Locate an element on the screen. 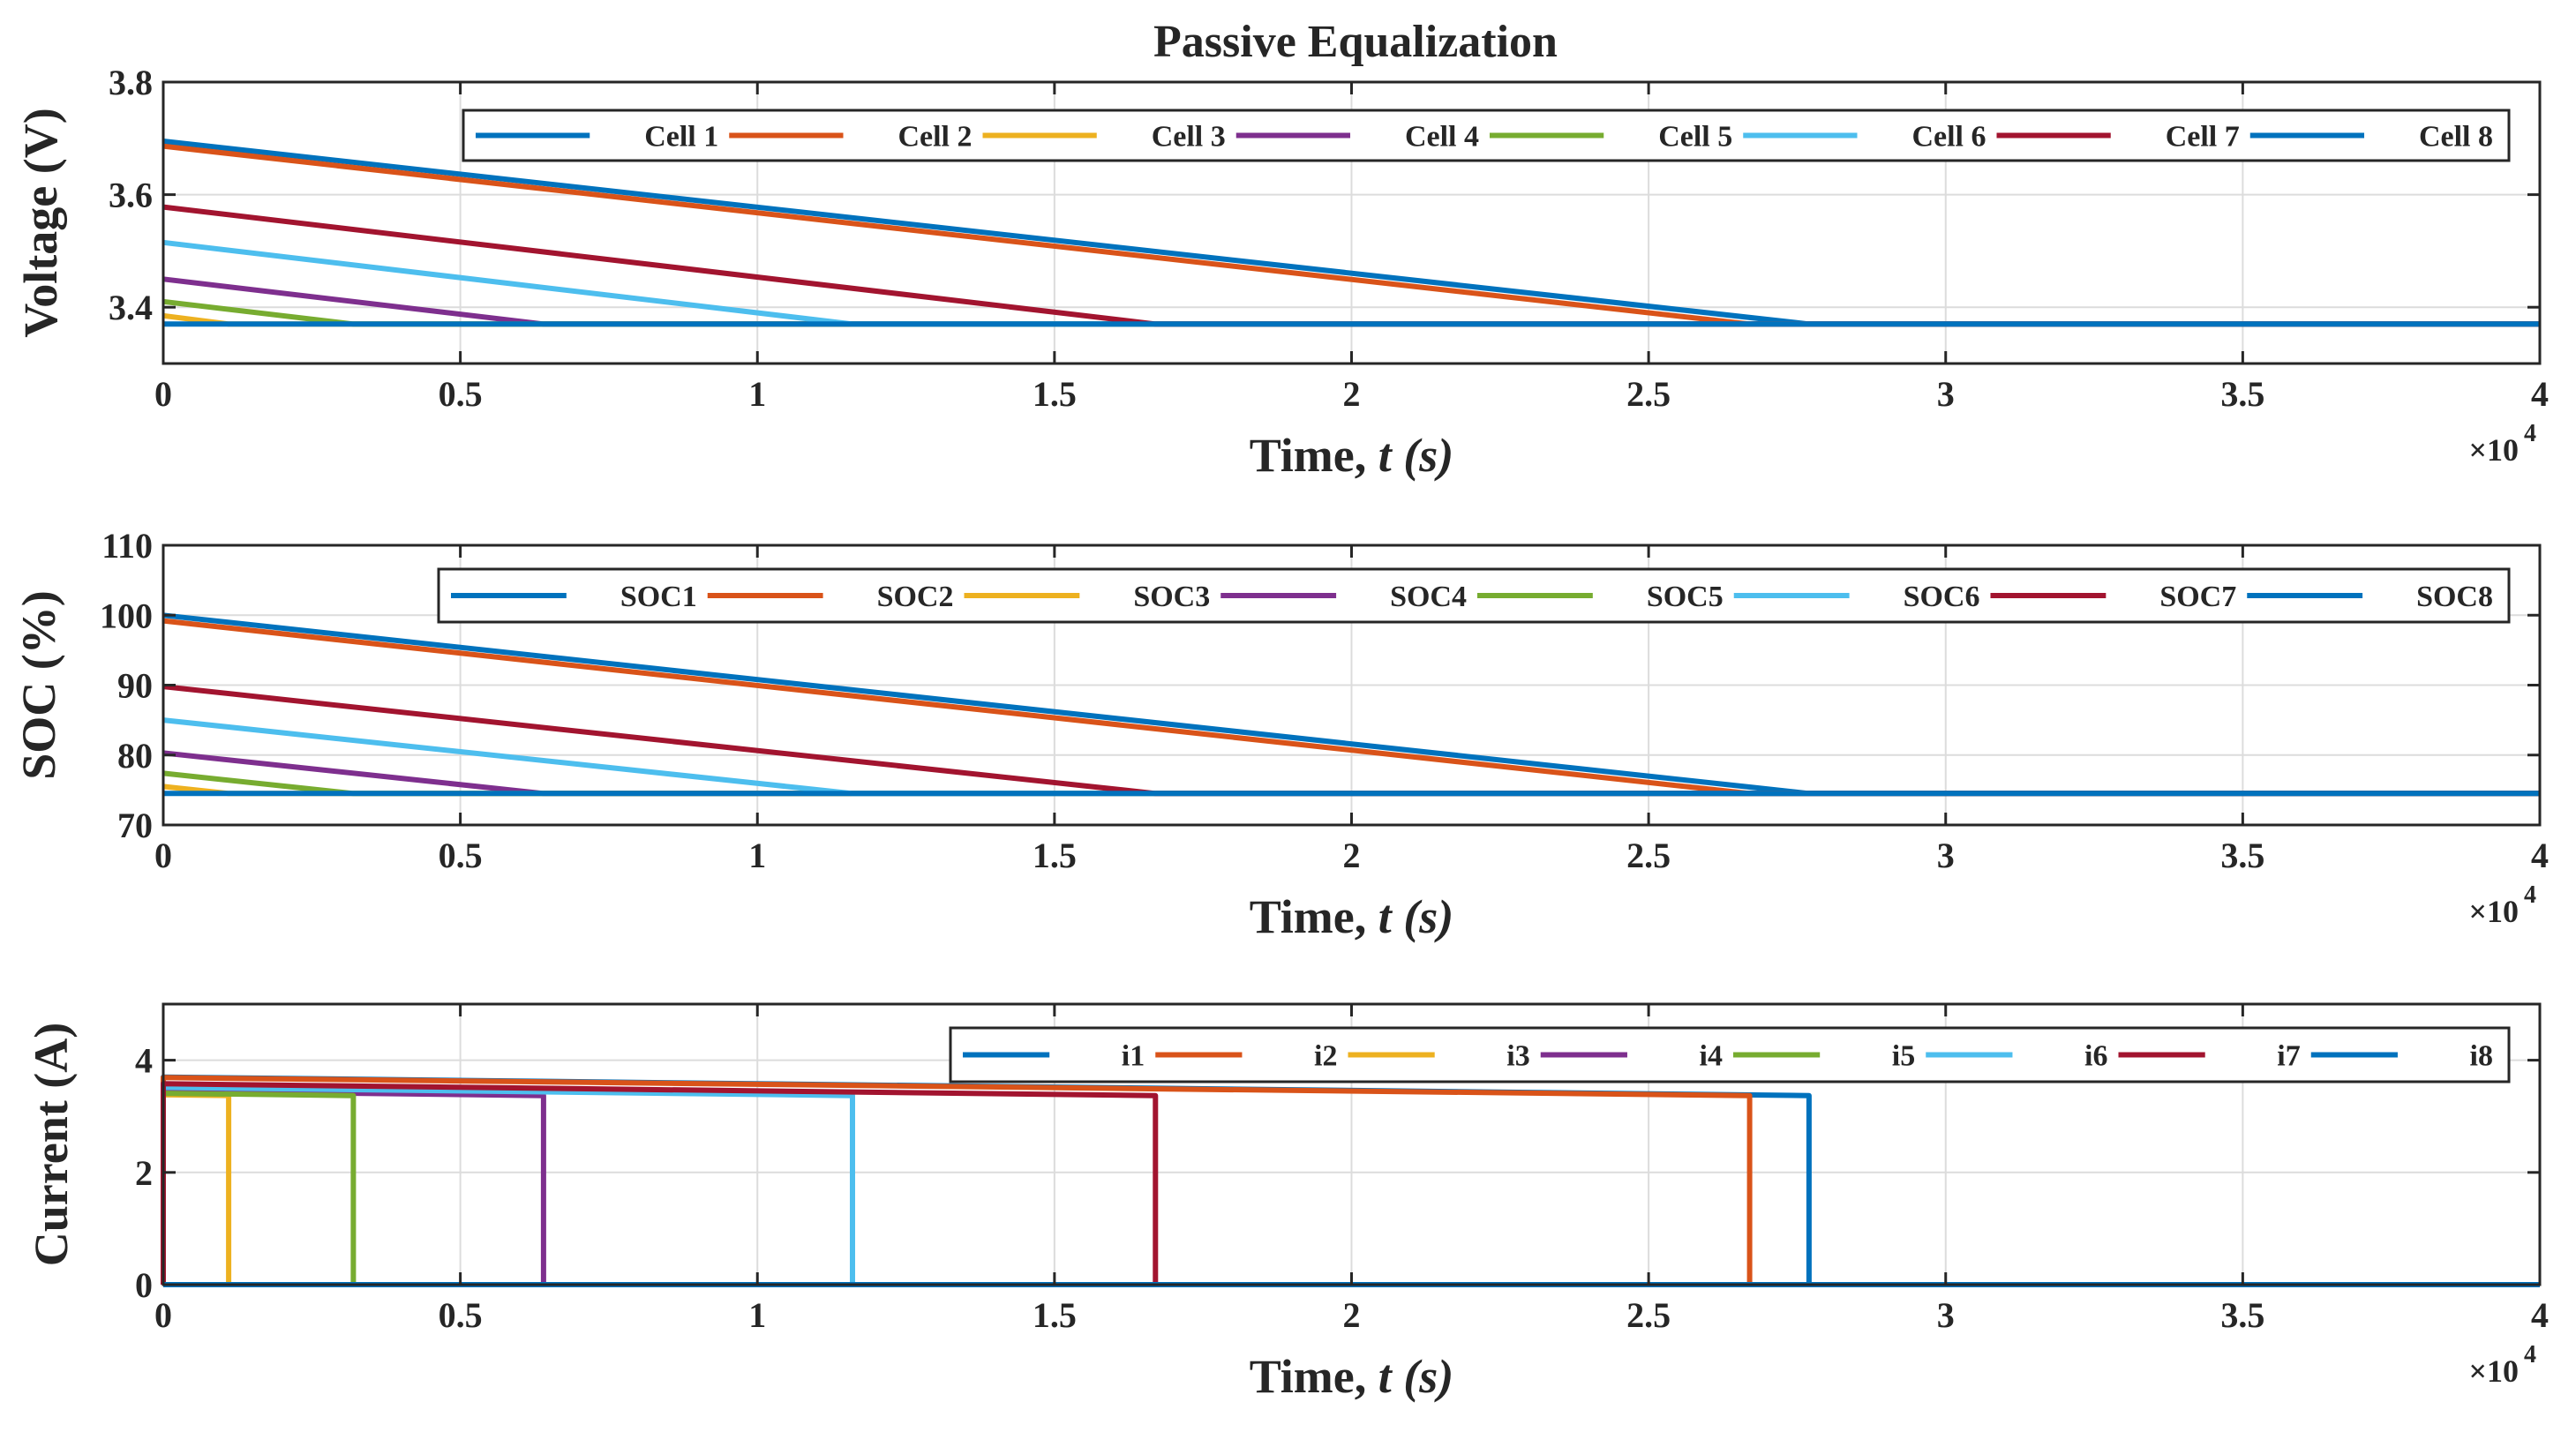 The height and width of the screenshot is (1447, 2576). legend-label: i8 is located at coordinates (2481, 1057).